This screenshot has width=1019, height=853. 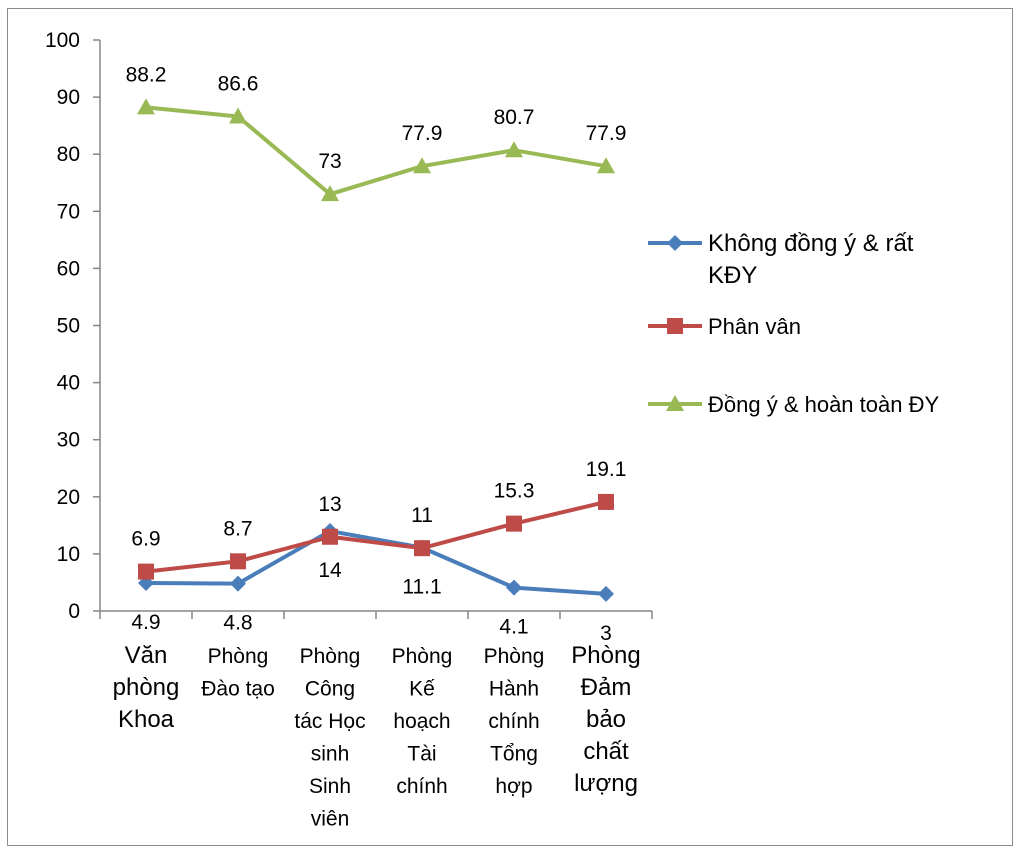 What do you see at coordinates (514, 117) in the screenshot?
I see `data-label: 80.7` at bounding box center [514, 117].